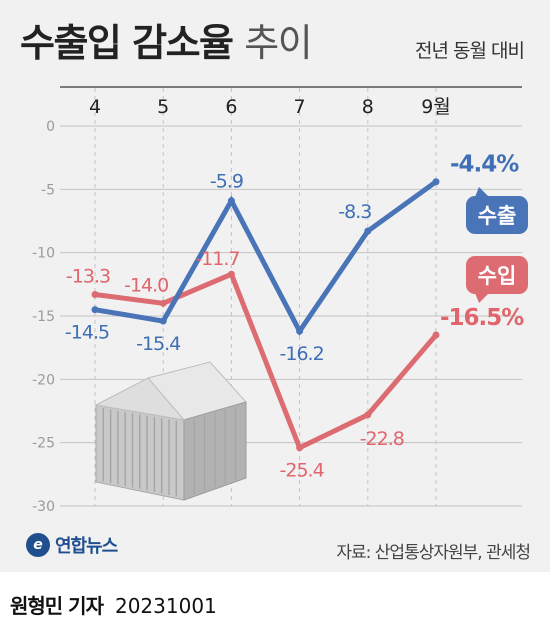 This screenshot has width=550, height=623. I want to click on source-note: 자료: 산업통상자원부, 관세청, so click(433, 553).